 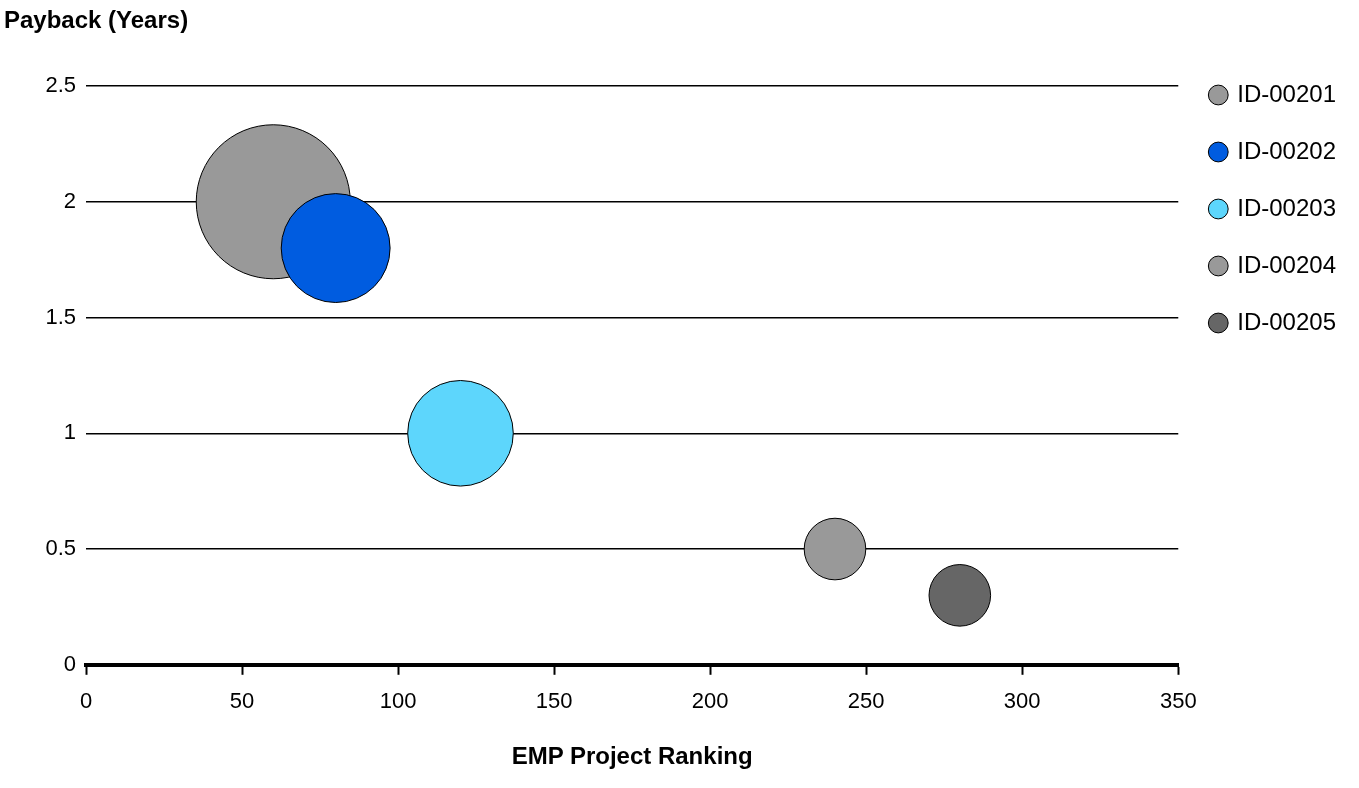 What do you see at coordinates (866, 701) in the screenshot?
I see `x-tick-label: 250` at bounding box center [866, 701].